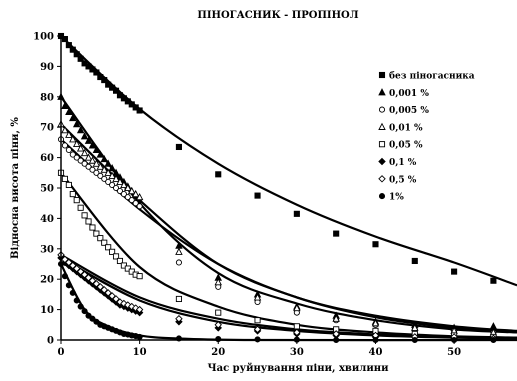  What do you see at coordinates (47, 280) in the screenshot?
I see `y-tick-label: 20` at bounding box center [47, 280].